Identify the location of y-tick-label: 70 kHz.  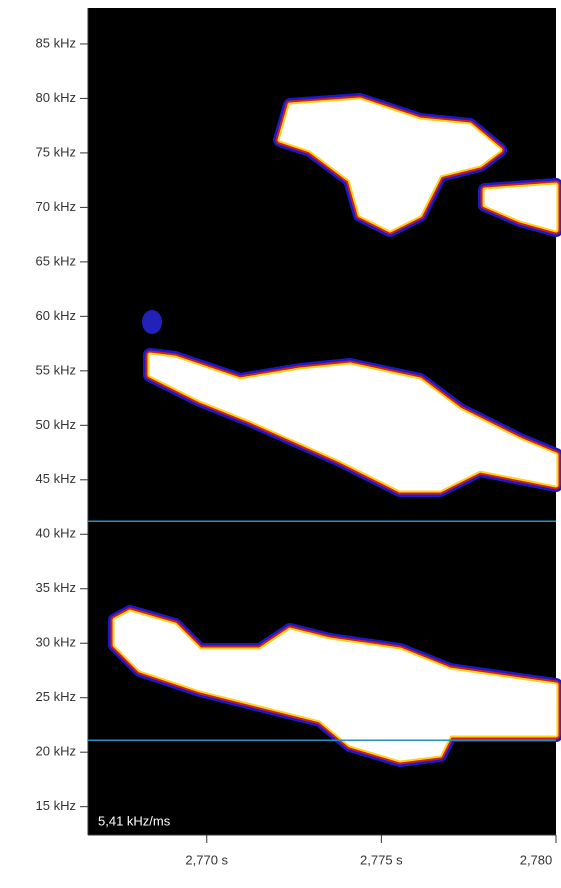
(56, 206).